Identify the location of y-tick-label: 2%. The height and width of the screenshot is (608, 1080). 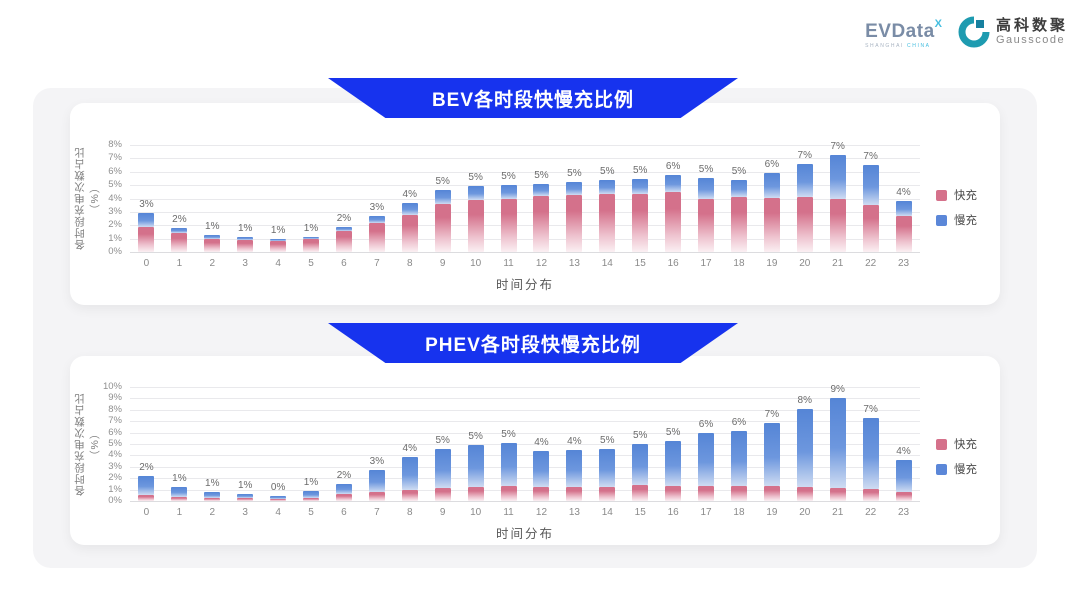
(115, 225).